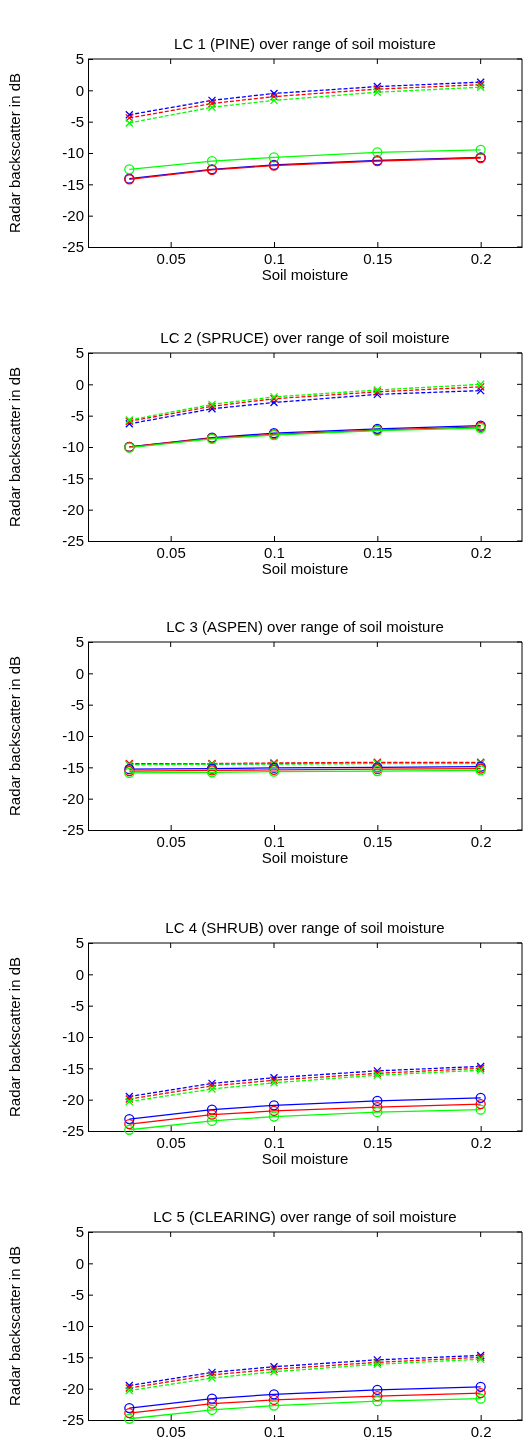 The width and height of the screenshot is (531, 1446). What do you see at coordinates (305, 337) in the screenshot?
I see `chart-title: LC 2 (SPRUCE) over range of soil moisture` at bounding box center [305, 337].